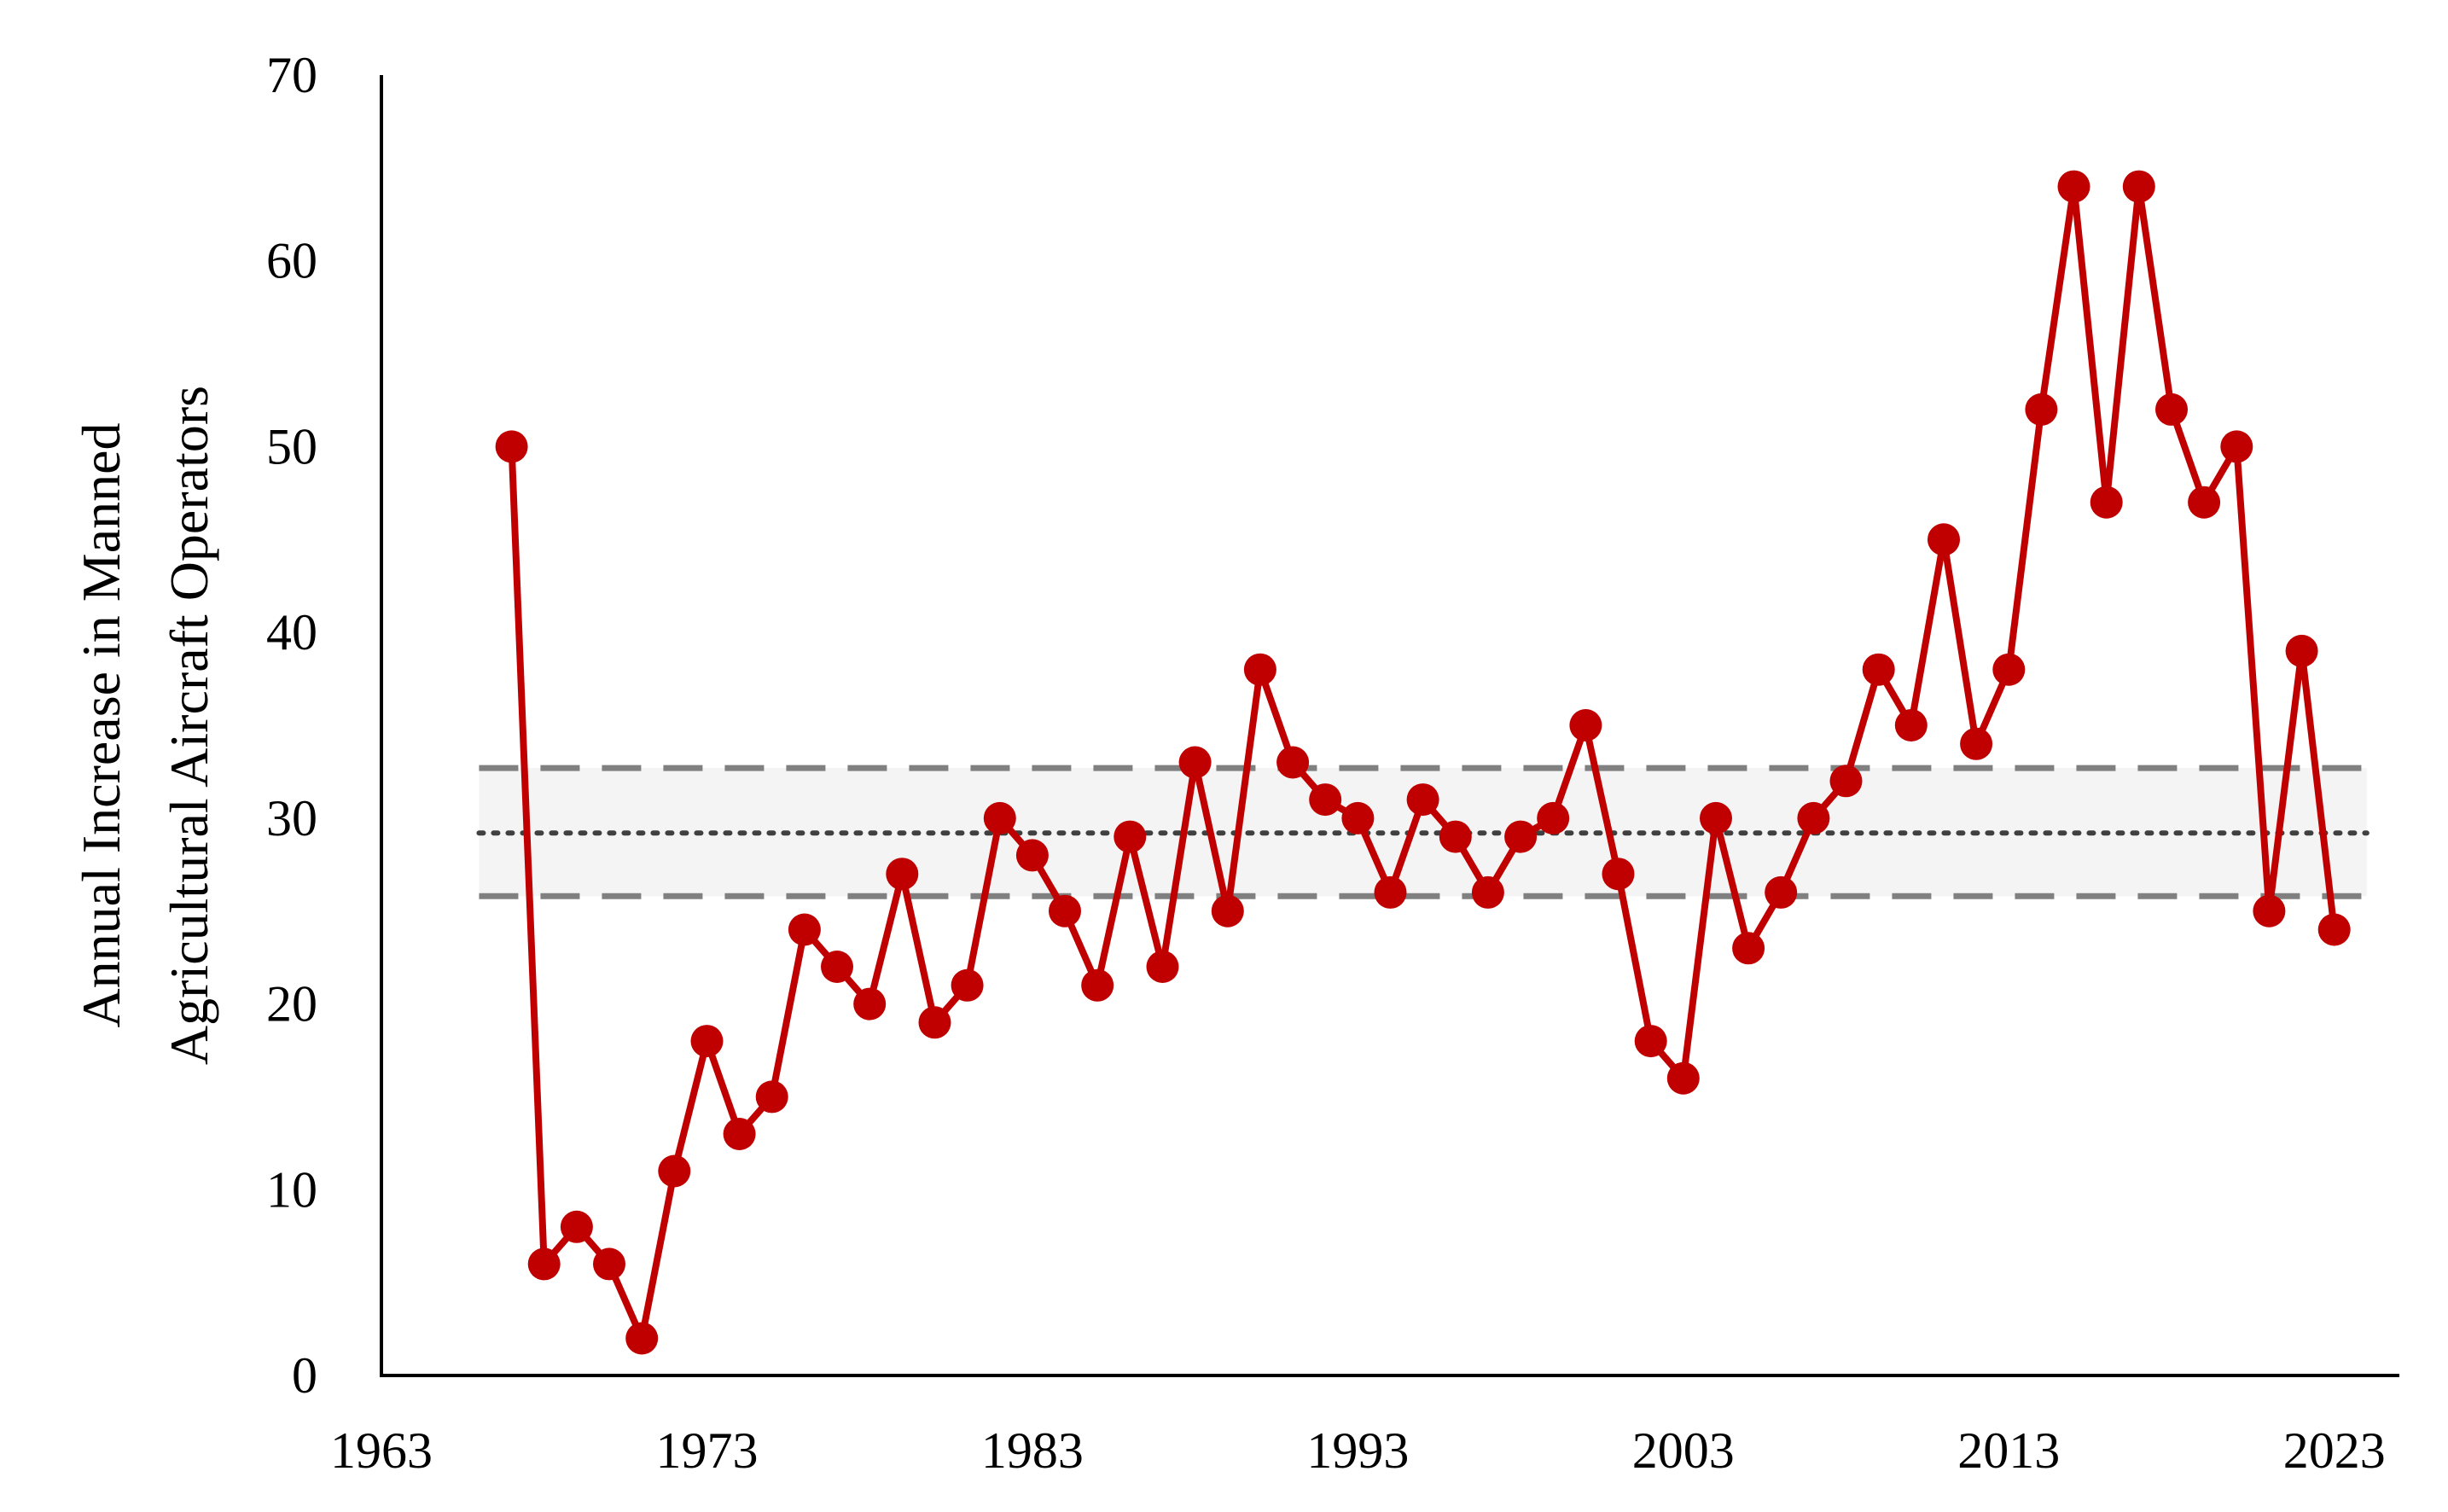 This screenshot has width=2448, height=1512. What do you see at coordinates (189, 725) in the screenshot?
I see `y-axis-label-line-2: Agricultural Aircraft Operators` at bounding box center [189, 725].